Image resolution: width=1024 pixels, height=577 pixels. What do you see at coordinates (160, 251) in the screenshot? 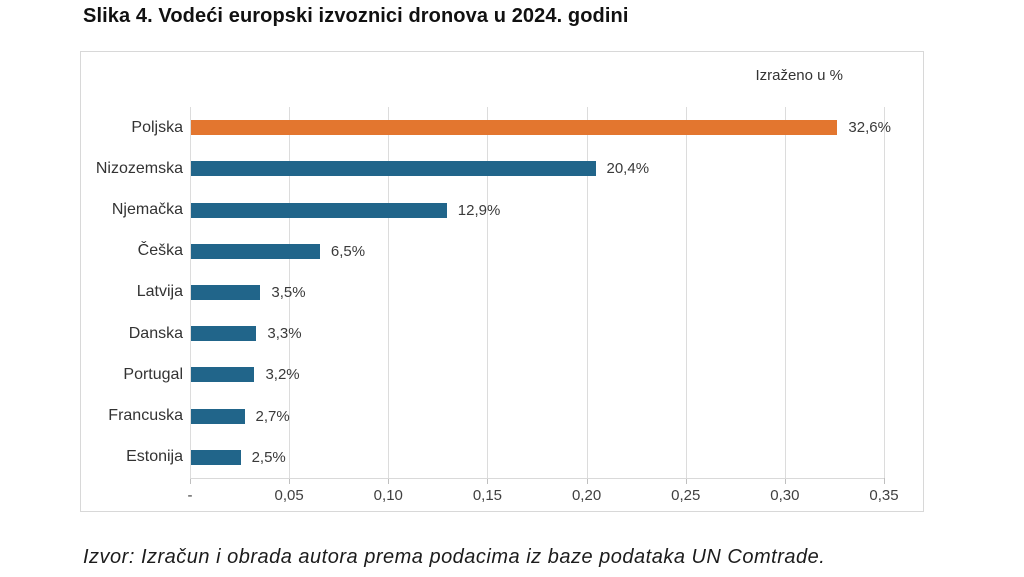
I see `category-label: Češka` at bounding box center [160, 251].